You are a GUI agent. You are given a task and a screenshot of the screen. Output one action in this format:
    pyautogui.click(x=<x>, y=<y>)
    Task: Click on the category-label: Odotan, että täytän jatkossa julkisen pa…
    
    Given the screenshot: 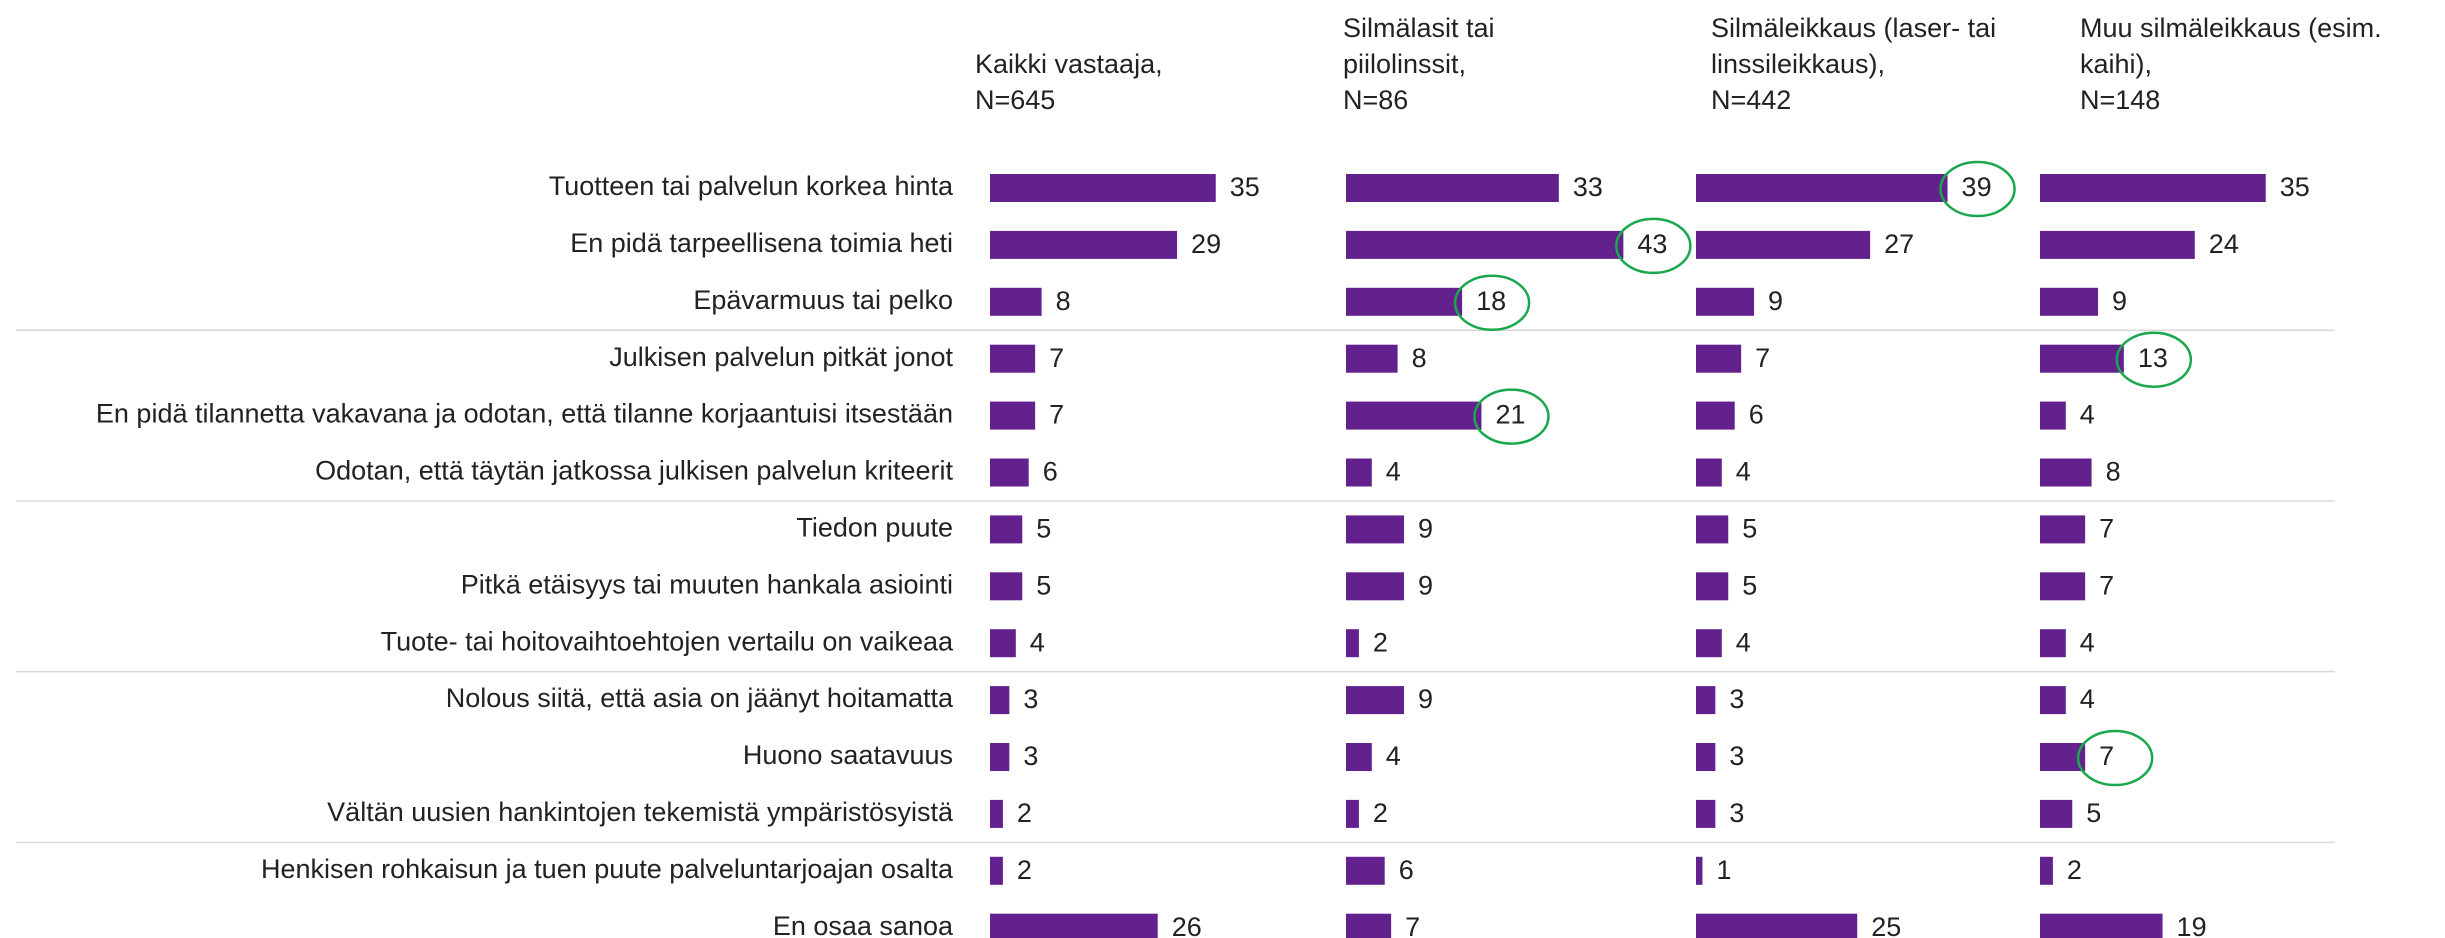 What is the action you would take?
    pyautogui.click(x=634, y=471)
    